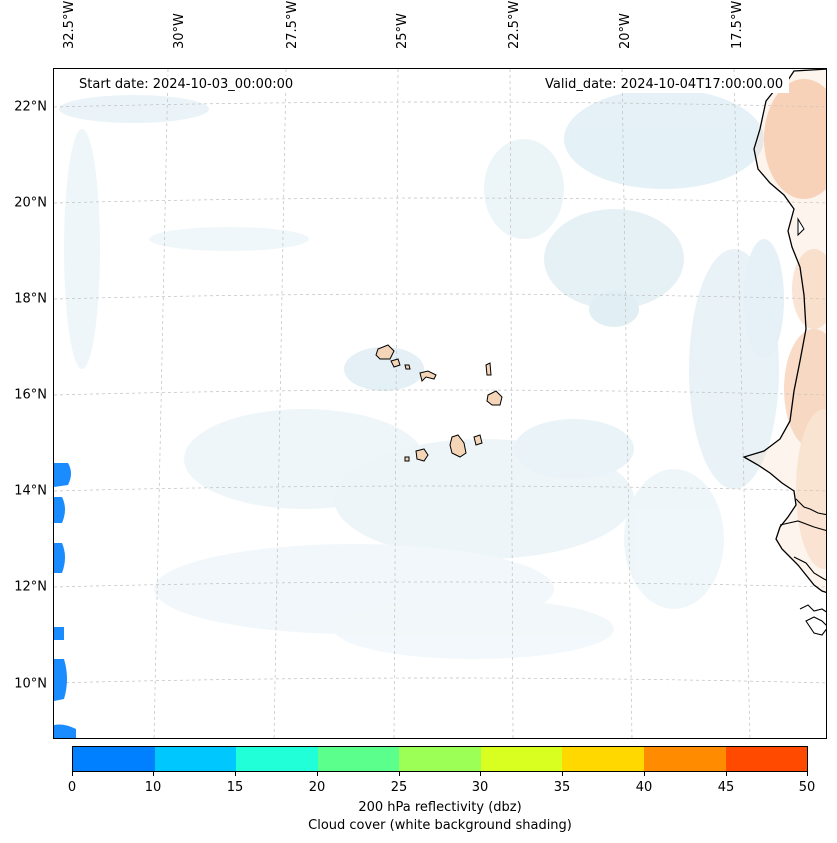 This screenshot has height=843, width=837. What do you see at coordinates (480, 787) in the screenshot?
I see `colorbar-tick-label: 30` at bounding box center [480, 787].